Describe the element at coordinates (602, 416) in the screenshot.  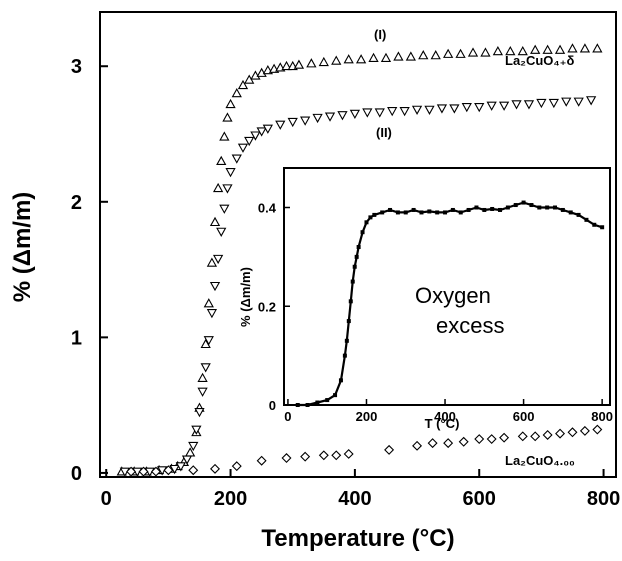
I see `inset-x-tick-label: 800` at that location.